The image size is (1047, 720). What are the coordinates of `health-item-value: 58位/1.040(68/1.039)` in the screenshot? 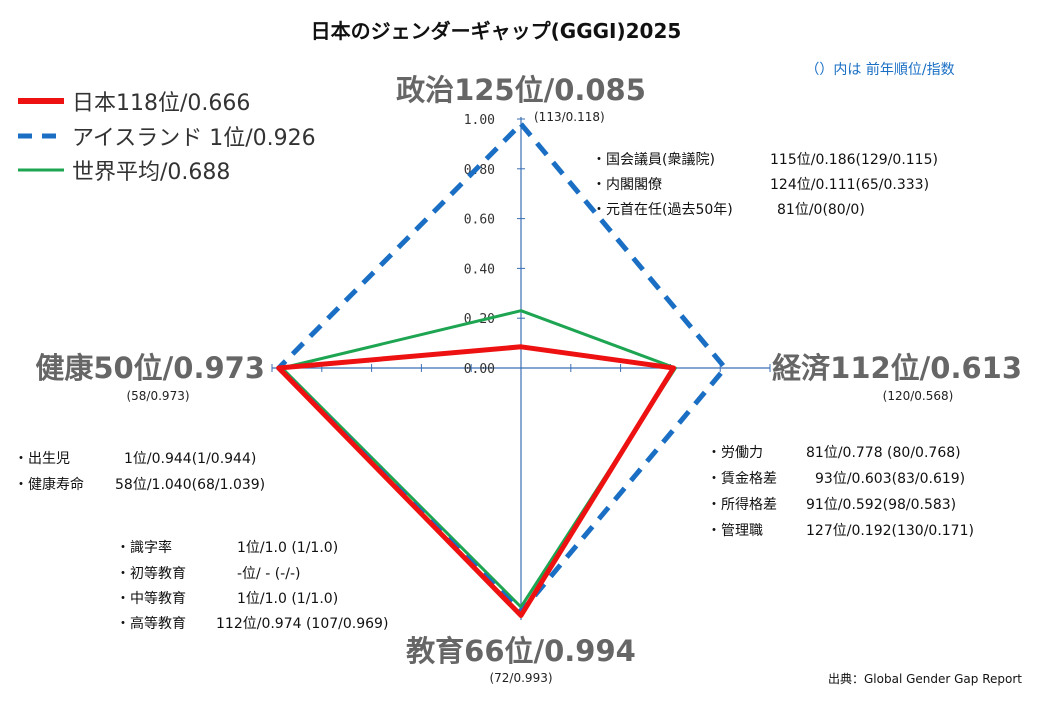 It's located at (190, 485).